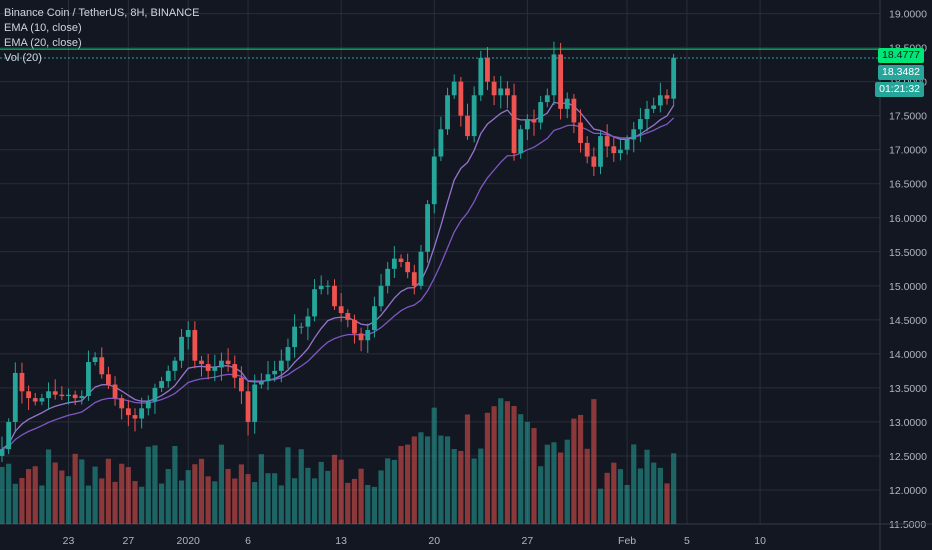 The width and height of the screenshot is (932, 550). What do you see at coordinates (908, 457) in the screenshot?
I see `y-tick-label: 12.5000` at bounding box center [908, 457].